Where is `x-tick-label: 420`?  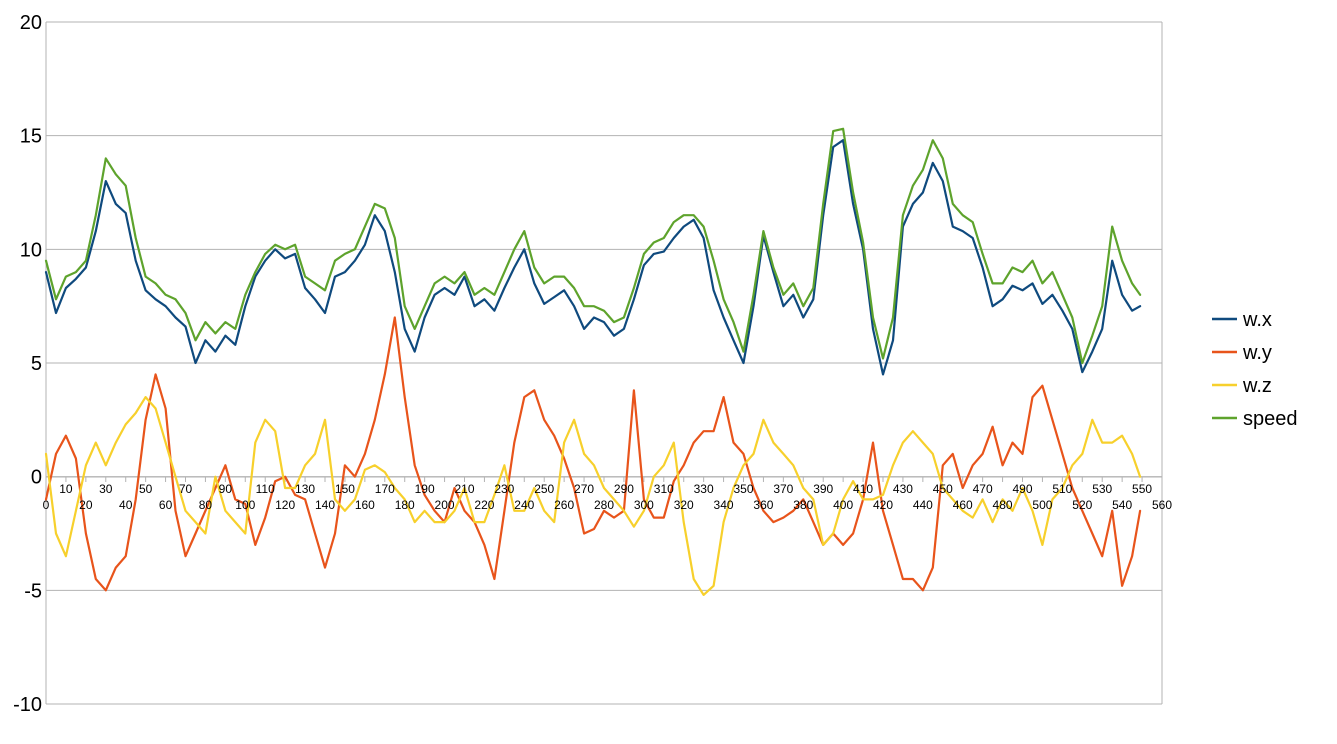
x-tick-label: 420 is located at coordinates (883, 505).